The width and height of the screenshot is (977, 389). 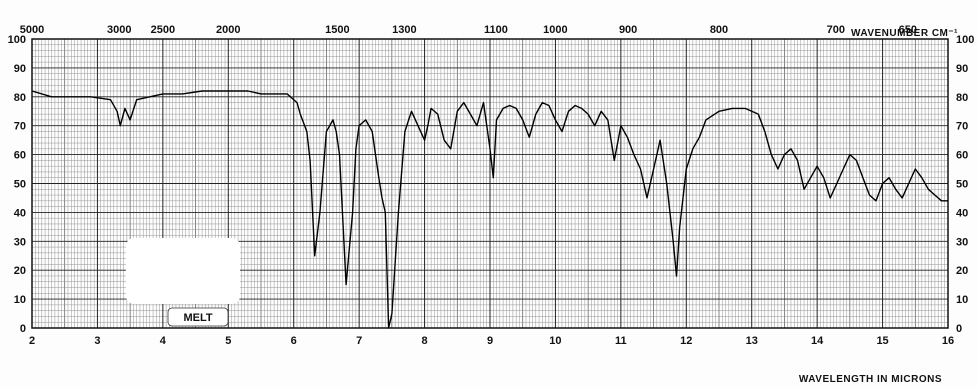 I want to click on y-tick-label-right: 20, so click(x=962, y=271).